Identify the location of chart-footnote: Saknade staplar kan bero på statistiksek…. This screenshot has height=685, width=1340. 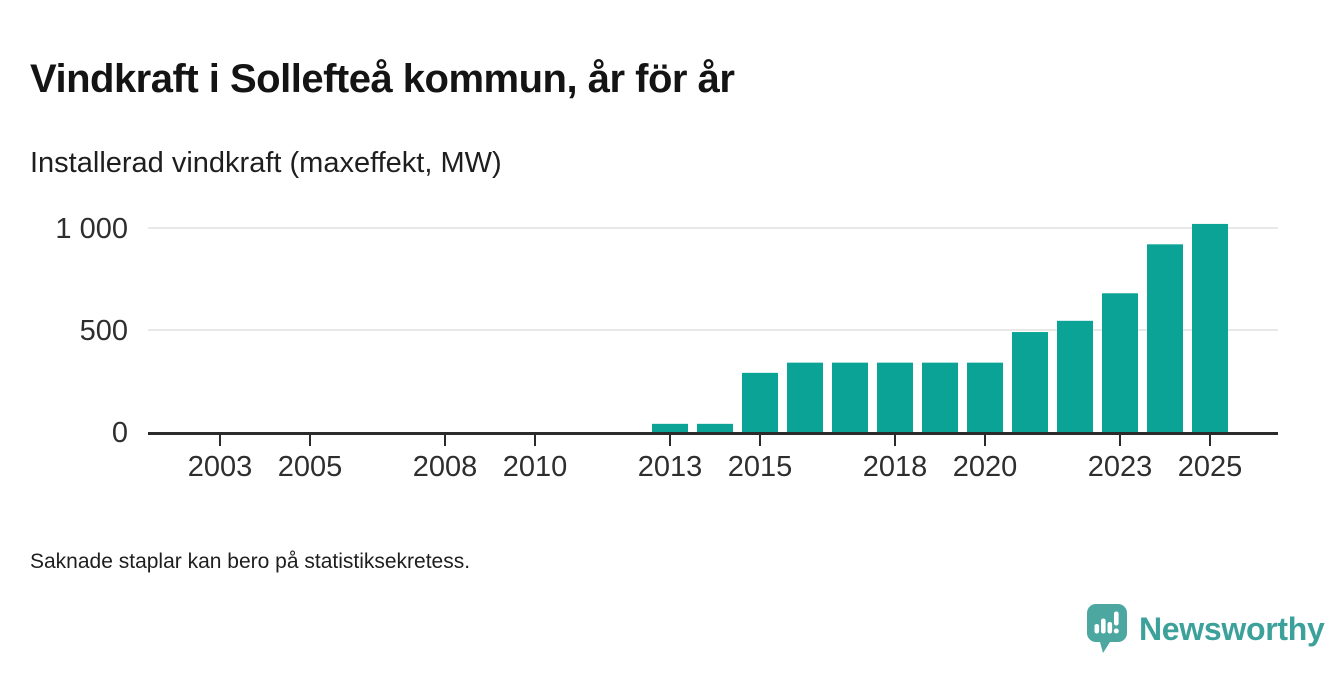
(250, 561).